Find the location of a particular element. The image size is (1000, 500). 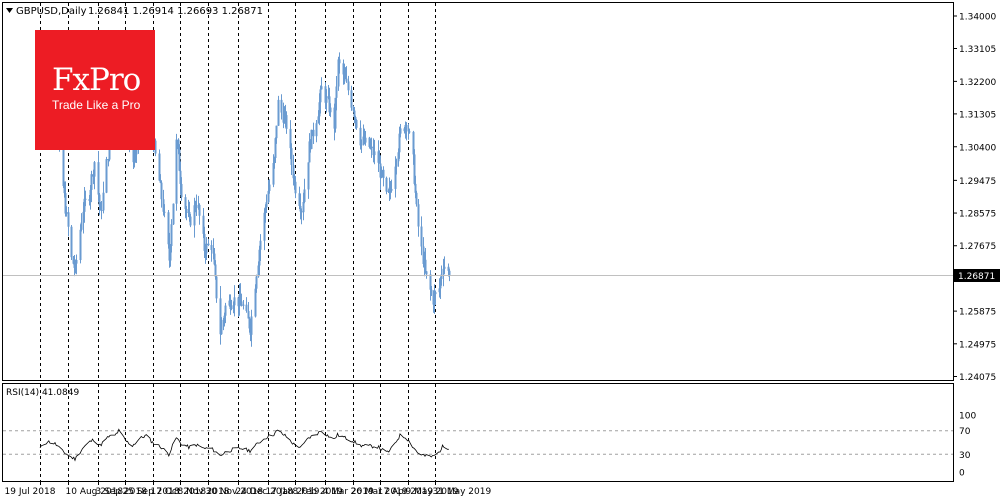

rsi-title: RSI(14) 41.0849 is located at coordinates (42, 393).